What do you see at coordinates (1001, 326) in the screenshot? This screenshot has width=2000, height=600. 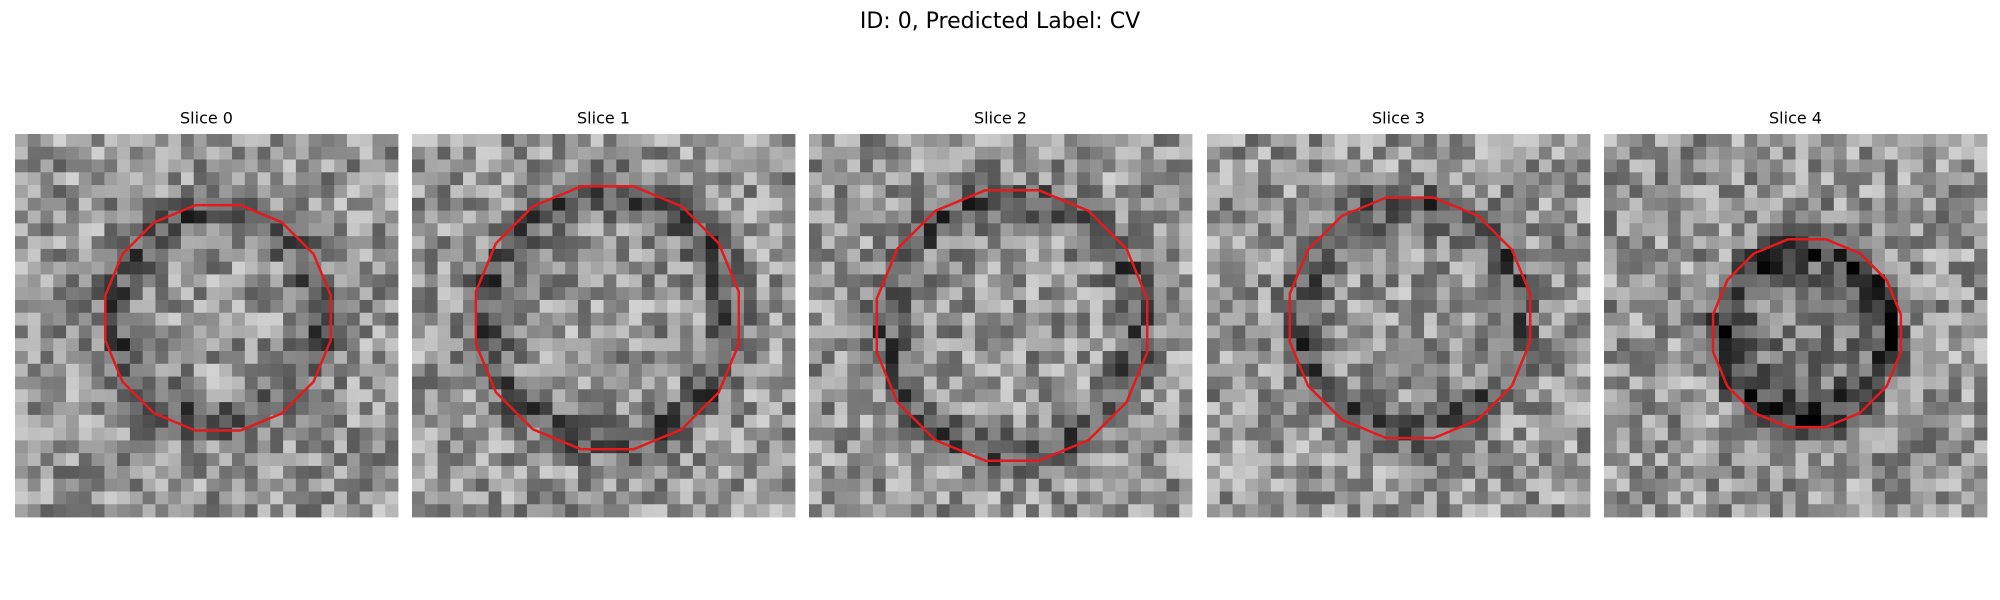 I see `slice-image` at bounding box center [1001, 326].